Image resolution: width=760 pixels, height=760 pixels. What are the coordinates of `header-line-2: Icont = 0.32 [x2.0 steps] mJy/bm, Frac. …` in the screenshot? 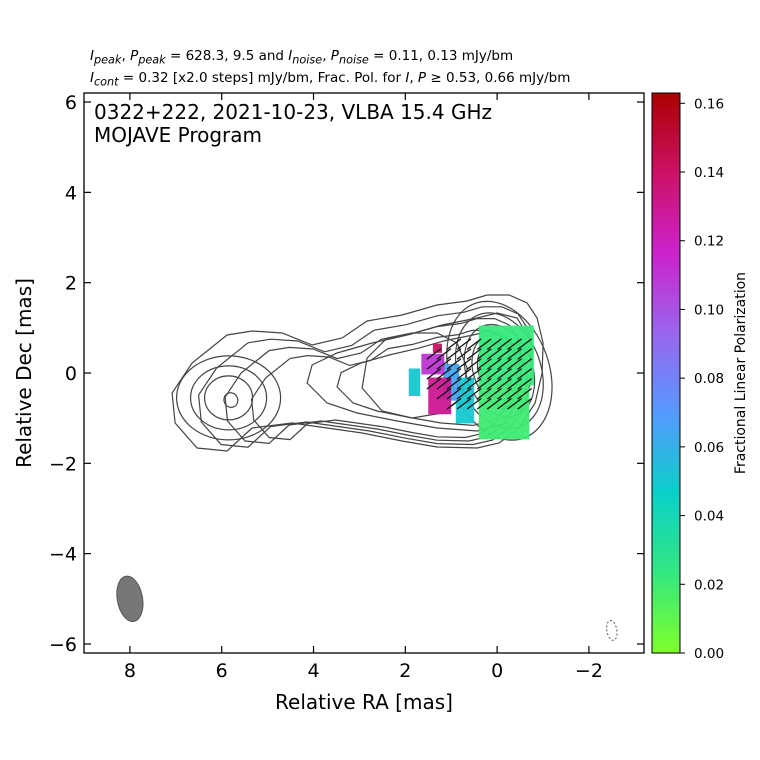 It's located at (330, 79).